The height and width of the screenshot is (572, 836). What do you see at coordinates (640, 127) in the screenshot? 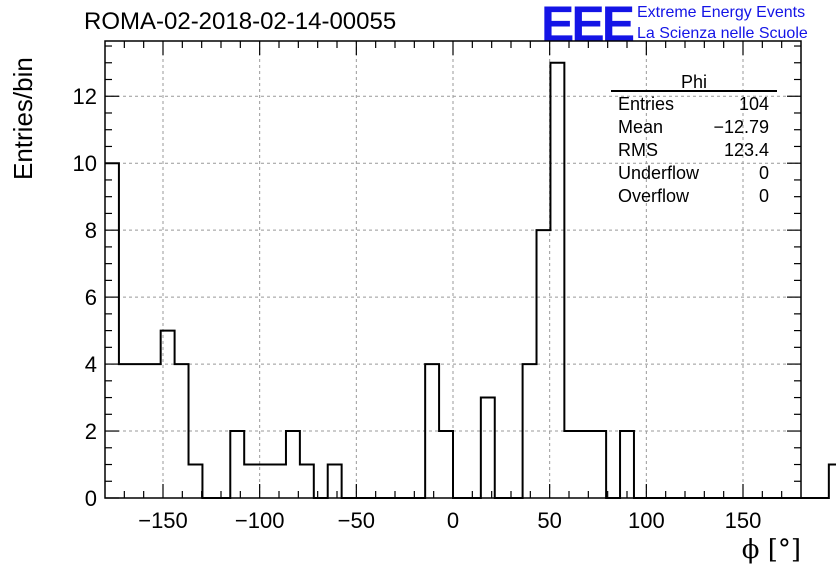
I see `stat-label: Mean` at bounding box center [640, 127].